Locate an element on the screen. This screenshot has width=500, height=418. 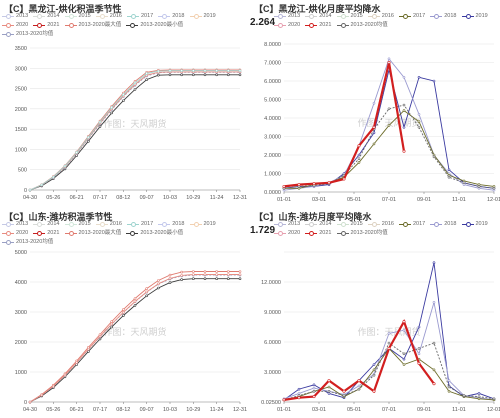
legend-item-2015: 2015 is located at coordinates (77, 16).